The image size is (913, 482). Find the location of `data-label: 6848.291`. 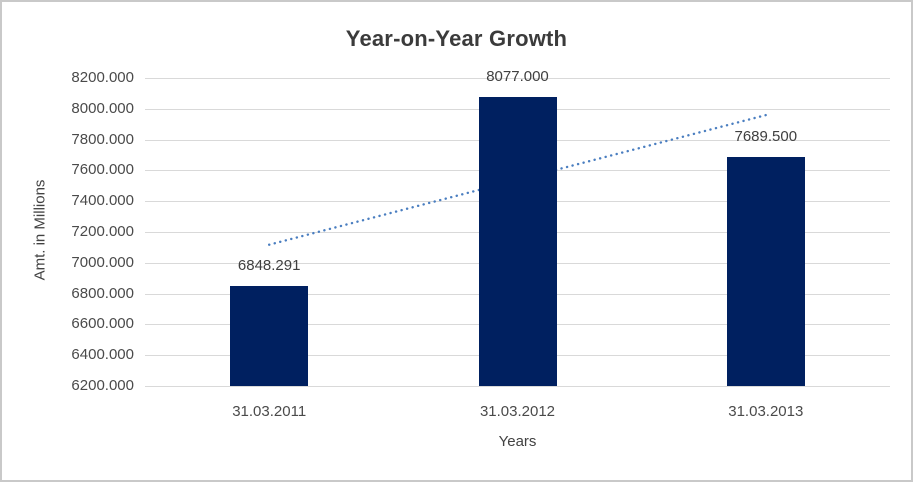

data-label: 6848.291 is located at coordinates (269, 266).